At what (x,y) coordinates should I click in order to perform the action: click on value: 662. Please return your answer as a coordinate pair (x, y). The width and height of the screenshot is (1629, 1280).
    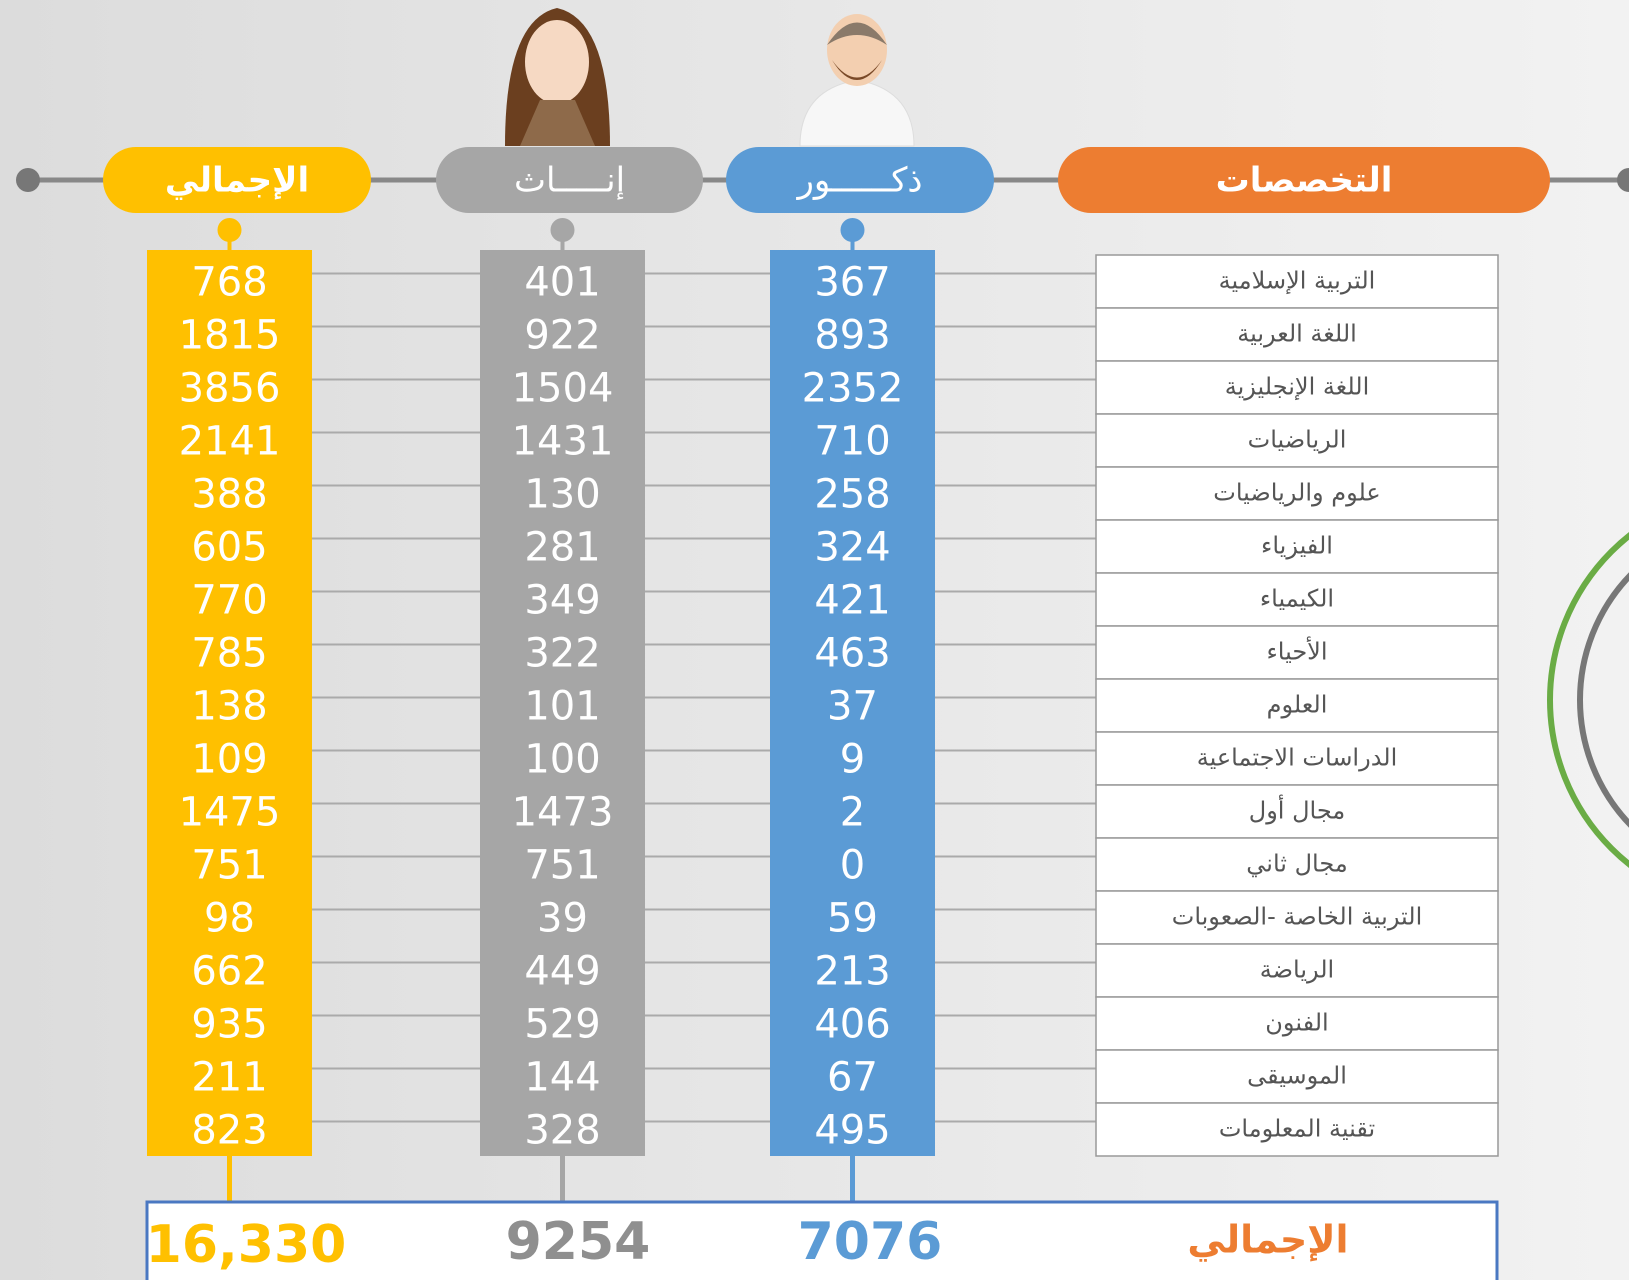
    Looking at the image, I should click on (229, 972).